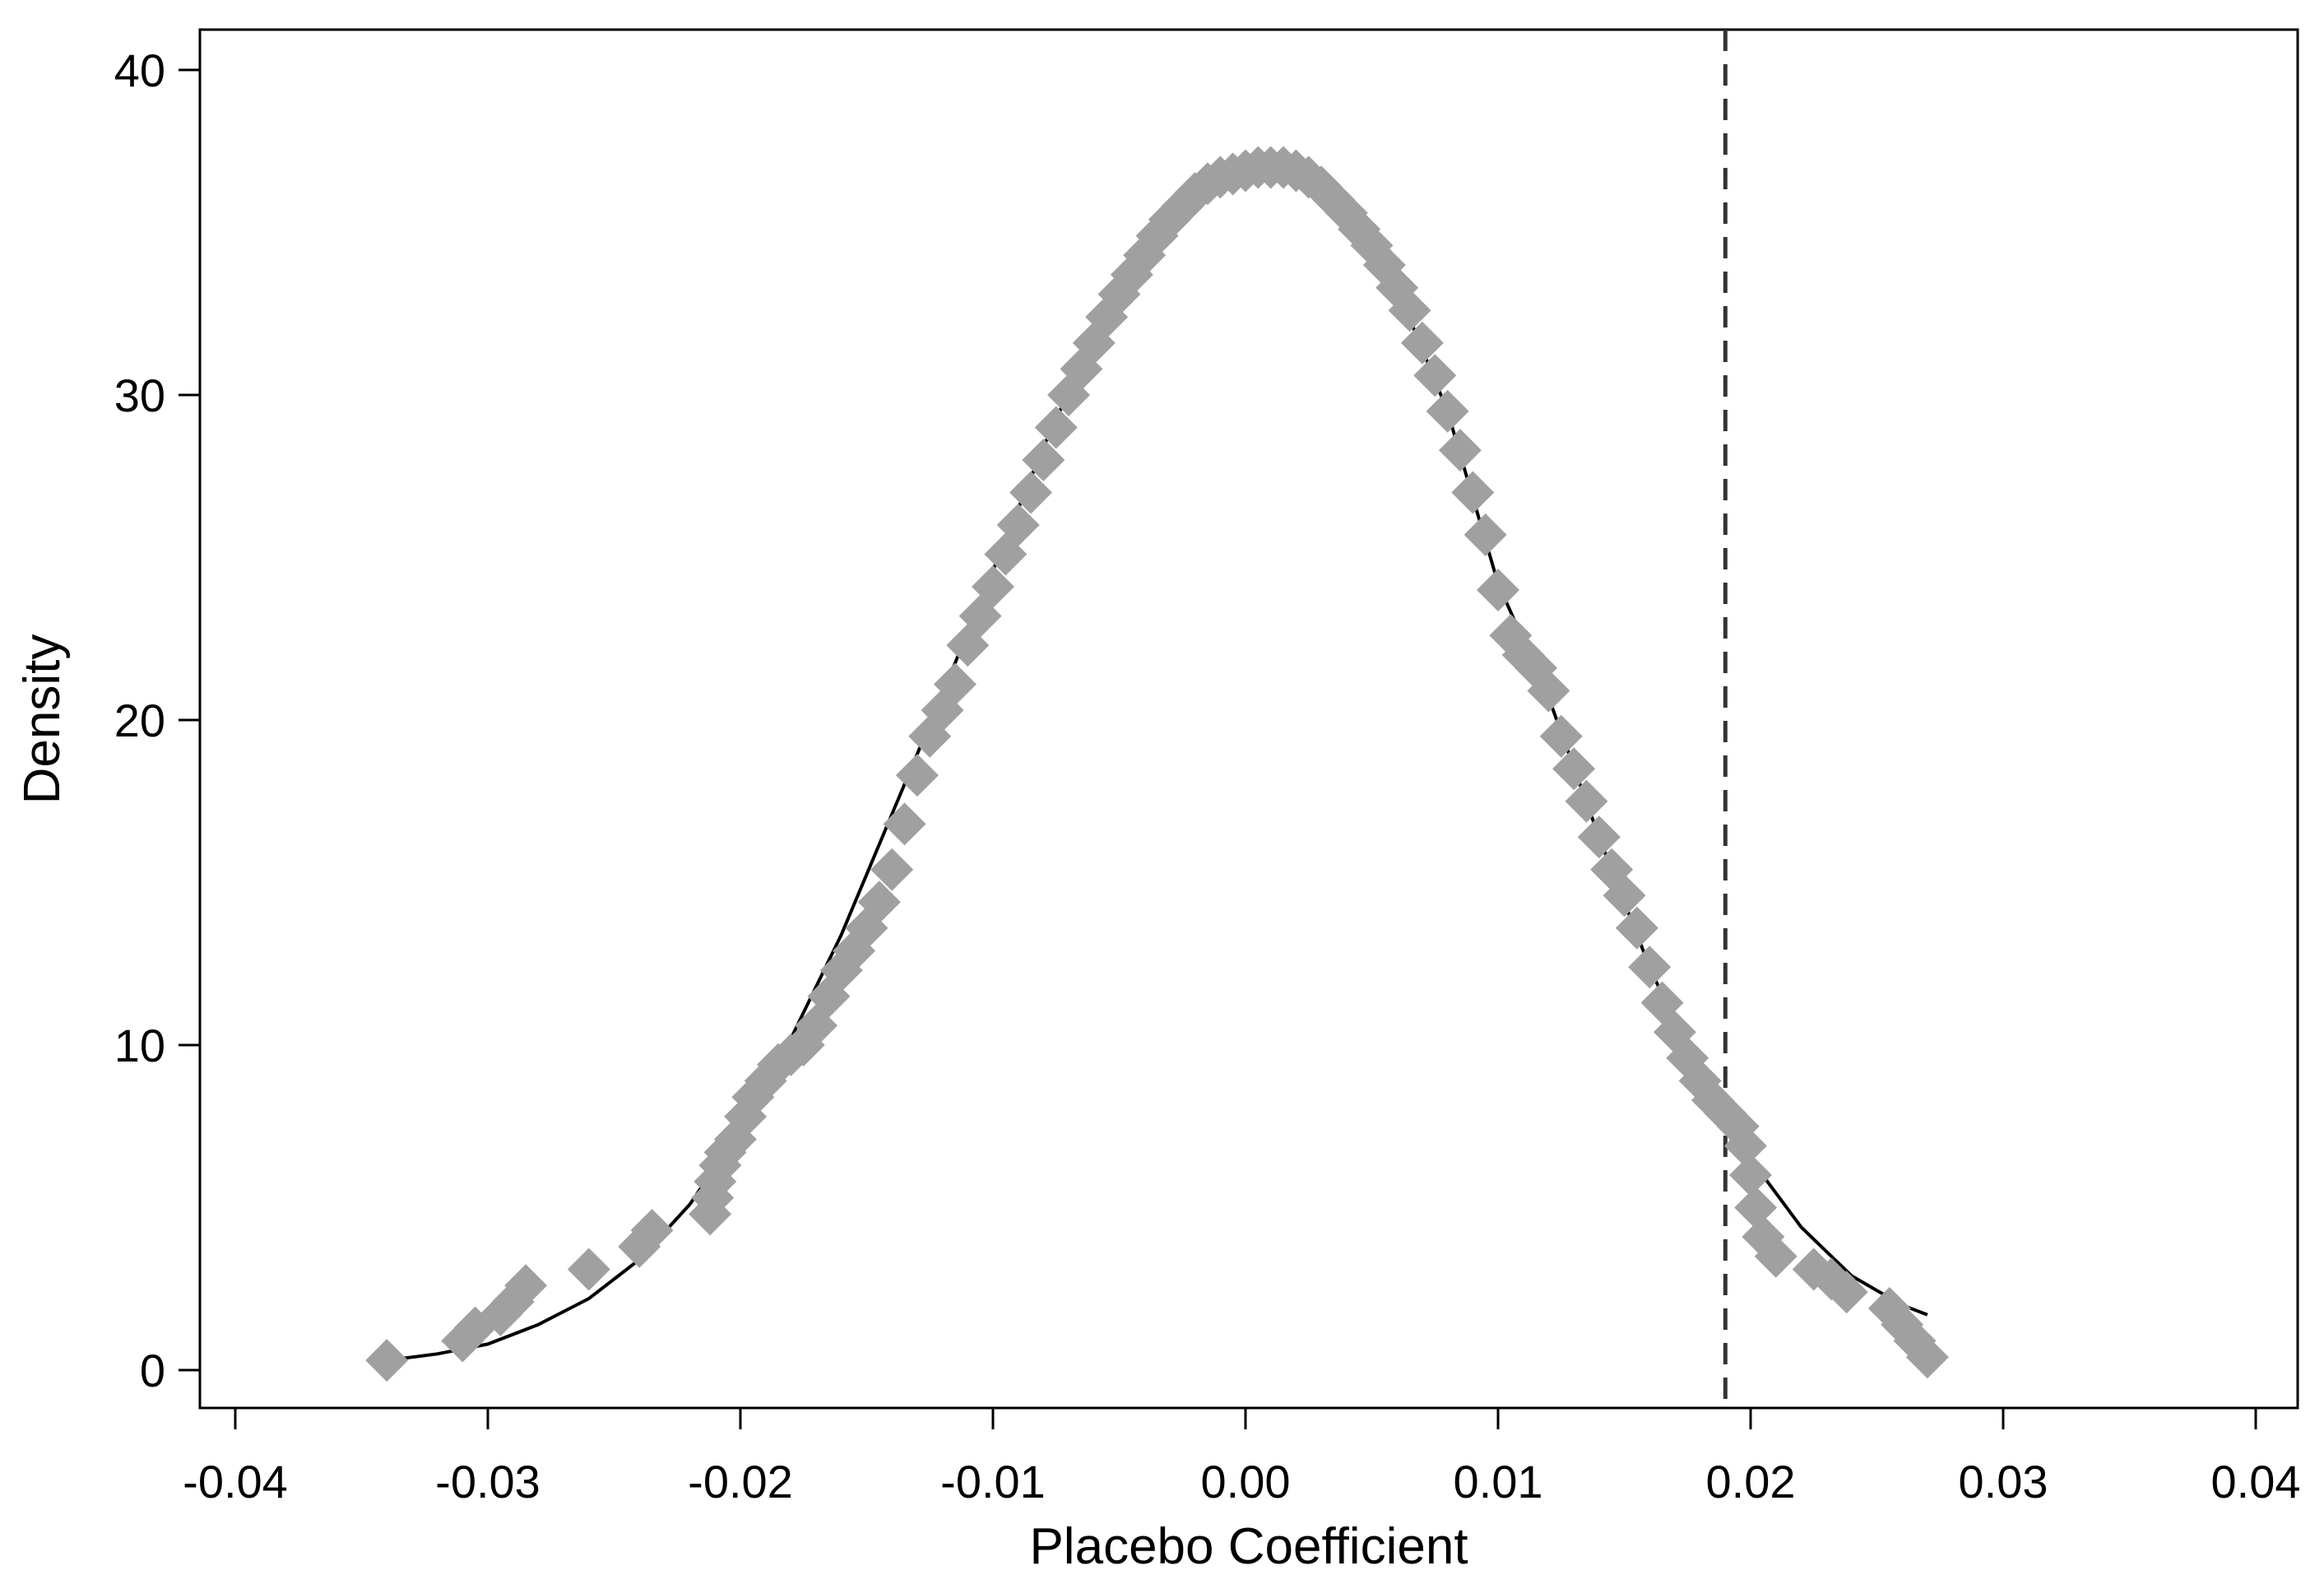  Describe the element at coordinates (1498, 1482) in the screenshot. I see `x-tick-label: 0.01` at that location.